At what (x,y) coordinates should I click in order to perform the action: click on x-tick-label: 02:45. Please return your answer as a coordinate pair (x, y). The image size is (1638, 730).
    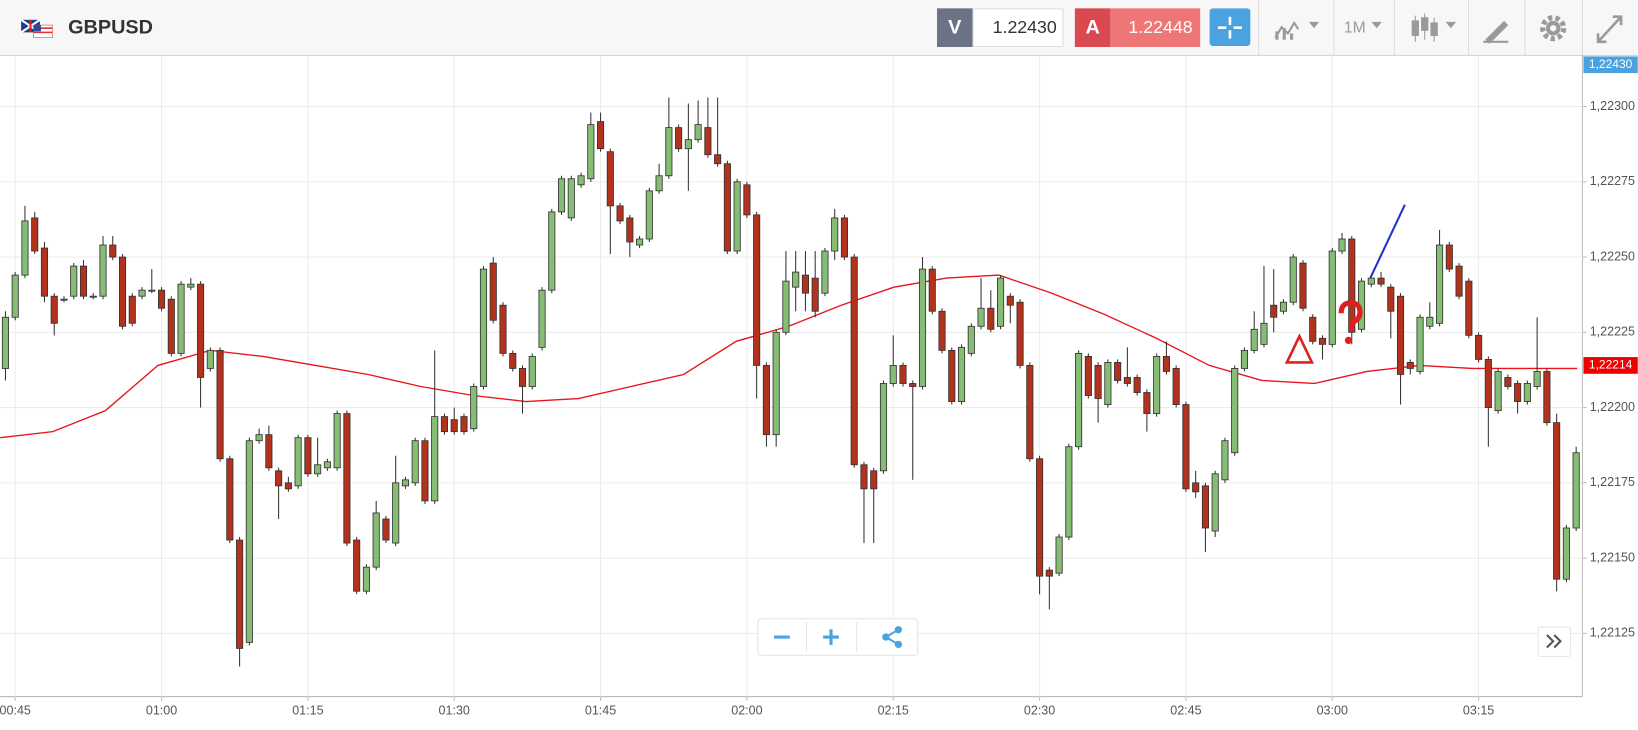
    Looking at the image, I should click on (1185, 711).